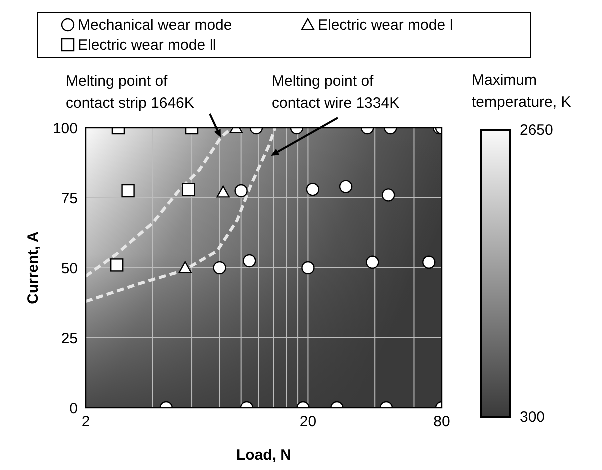 The height and width of the screenshot is (470, 602). I want to click on annotation: Melting point of contact wire 1334K, so click(336, 92).